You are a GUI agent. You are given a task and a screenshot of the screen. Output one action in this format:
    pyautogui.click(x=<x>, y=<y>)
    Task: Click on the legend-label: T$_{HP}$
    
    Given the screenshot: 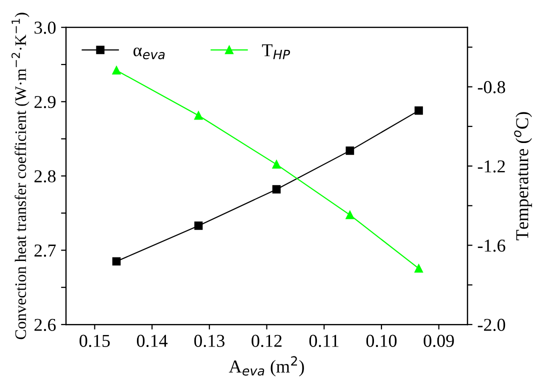 What is the action you would take?
    pyautogui.click(x=276, y=52)
    